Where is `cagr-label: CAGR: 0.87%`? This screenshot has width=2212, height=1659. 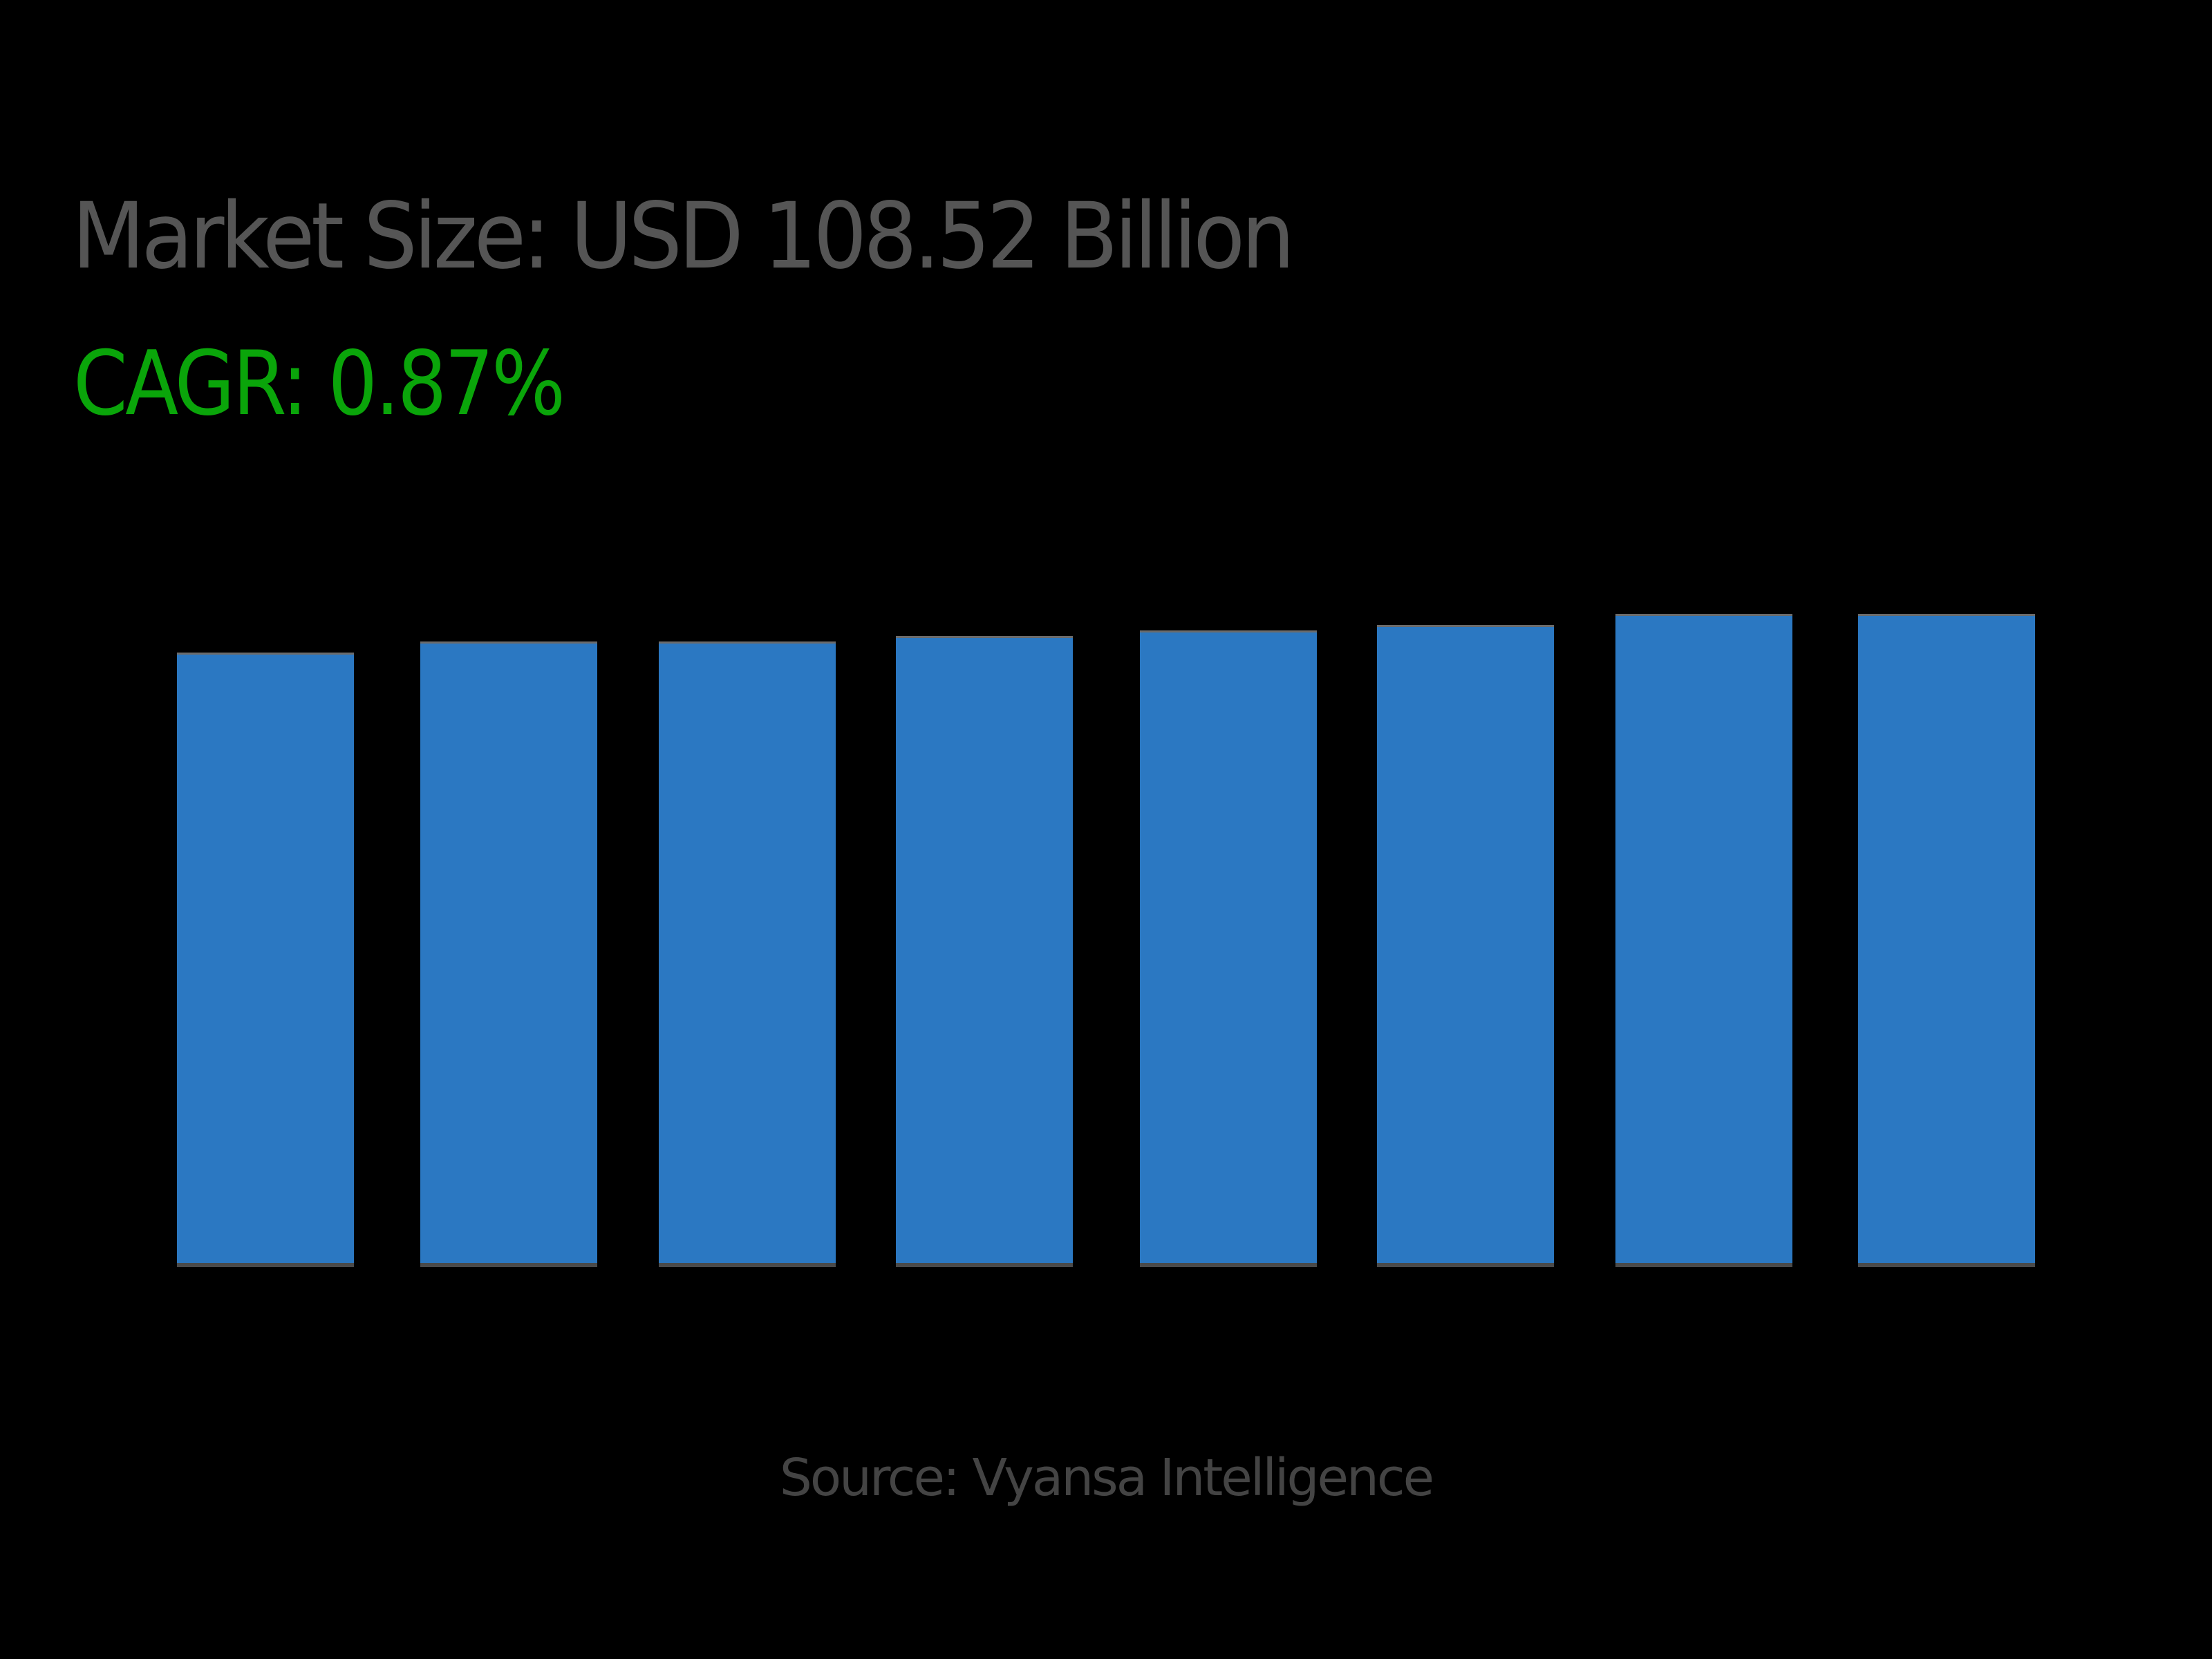
cagr-label: CAGR: 0.87% is located at coordinates (319, 384).